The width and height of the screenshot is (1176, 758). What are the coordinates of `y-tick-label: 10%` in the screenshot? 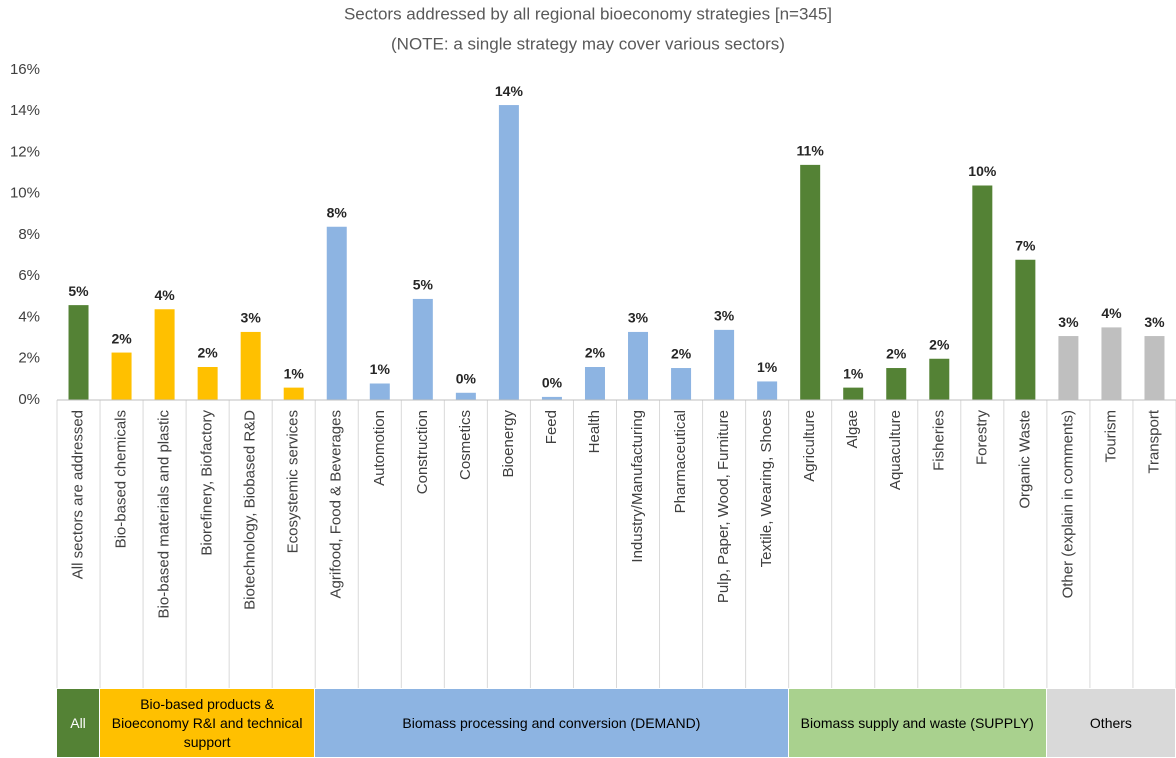 It's located at (25, 193).